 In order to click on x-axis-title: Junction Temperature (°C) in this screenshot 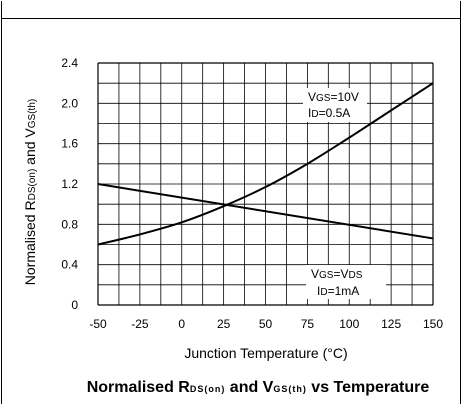, I will do `click(265, 353)`.